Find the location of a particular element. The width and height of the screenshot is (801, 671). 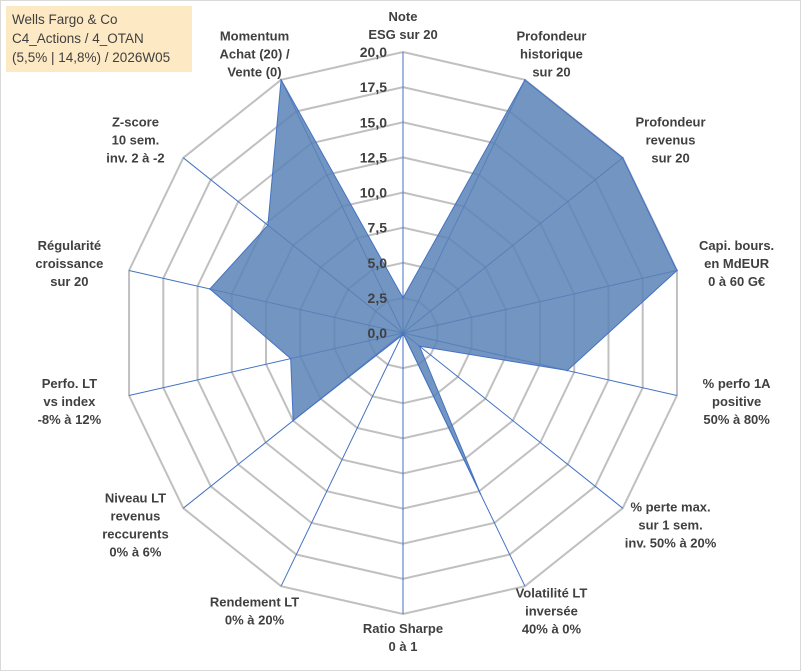

axis-label-9: Niveau LT revenus reccurents 0% à 6% is located at coordinates (135, 525).